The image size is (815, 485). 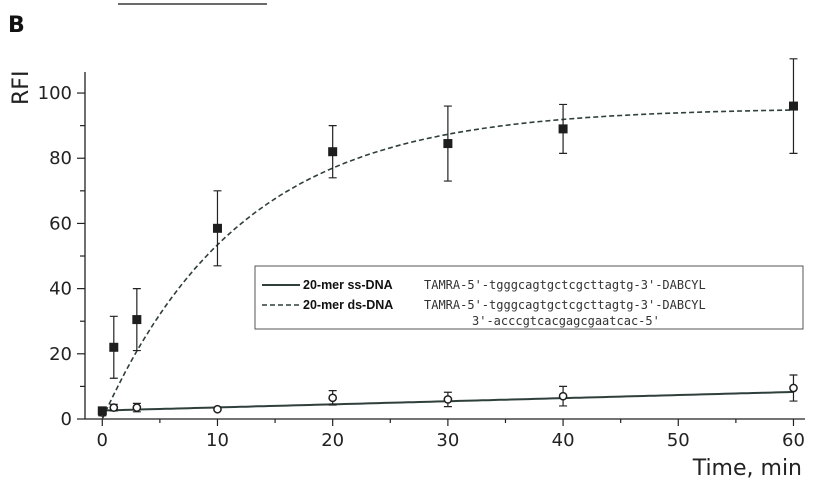 I want to click on y-tick-label: 40, so click(x=60, y=289).